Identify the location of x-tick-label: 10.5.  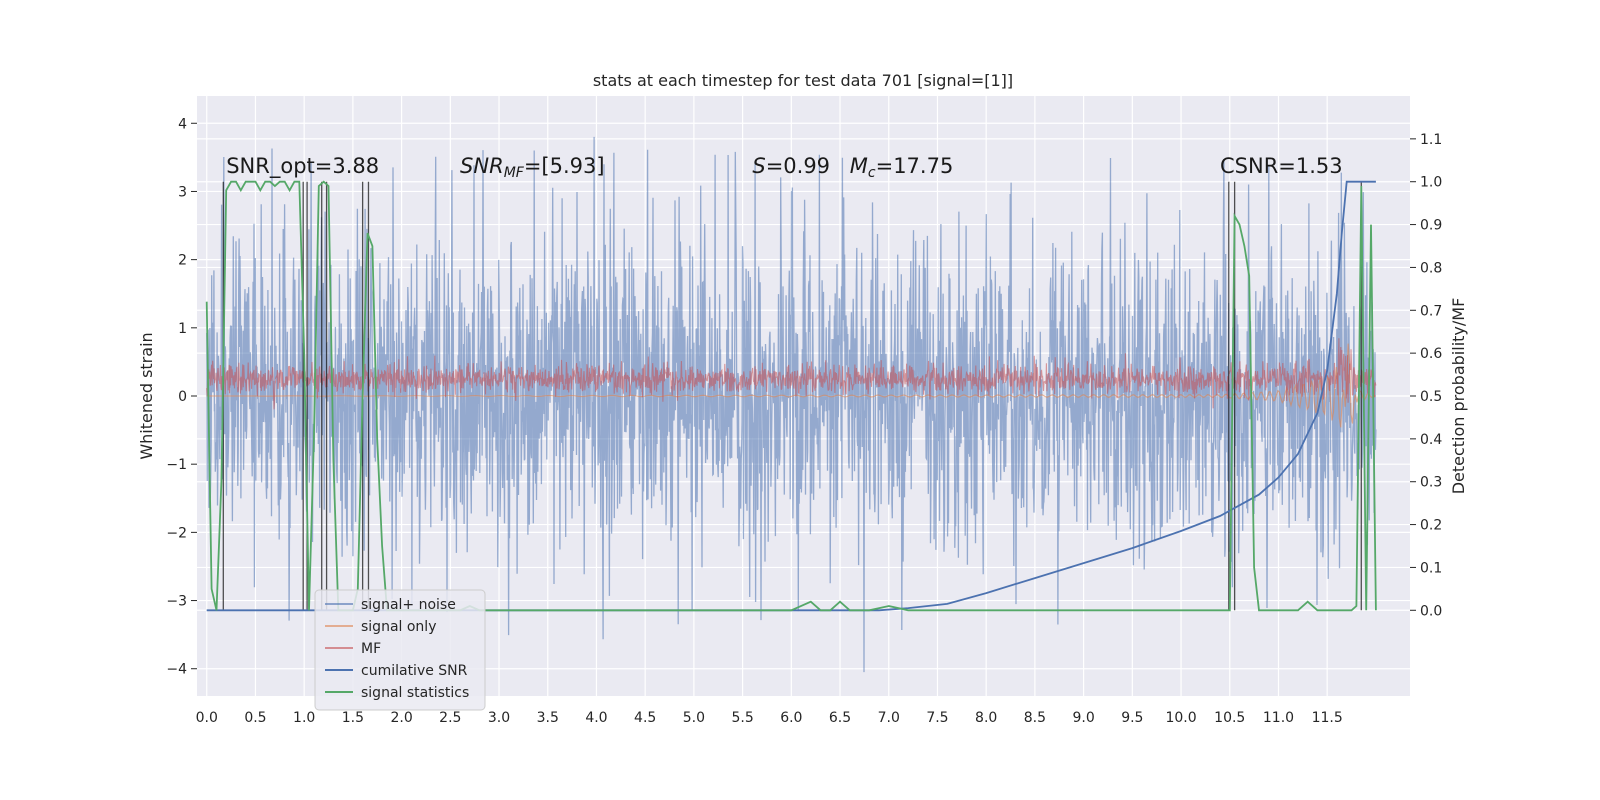
(1229, 718).